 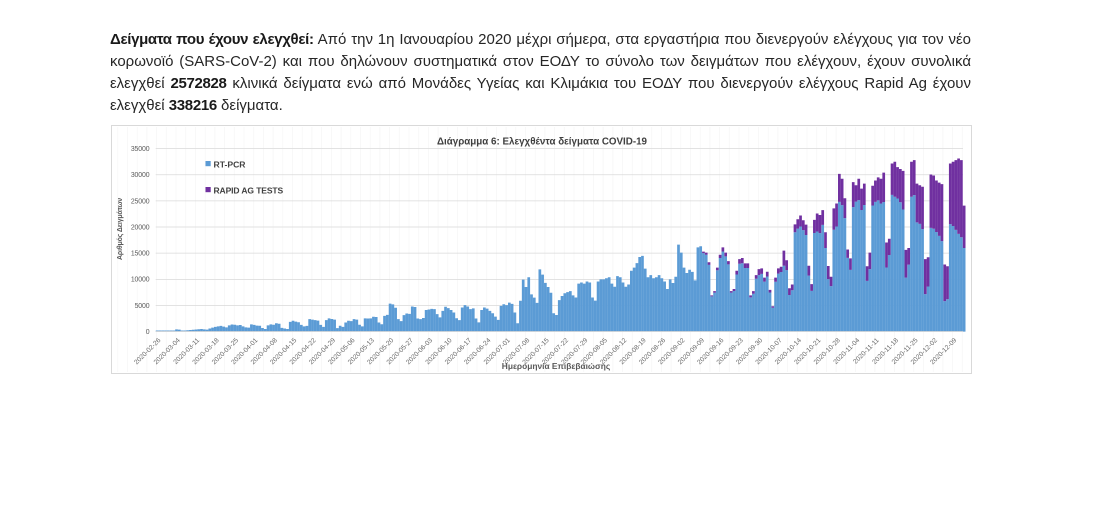 I want to click on svg-text: 30000, so click(x=140, y=175).